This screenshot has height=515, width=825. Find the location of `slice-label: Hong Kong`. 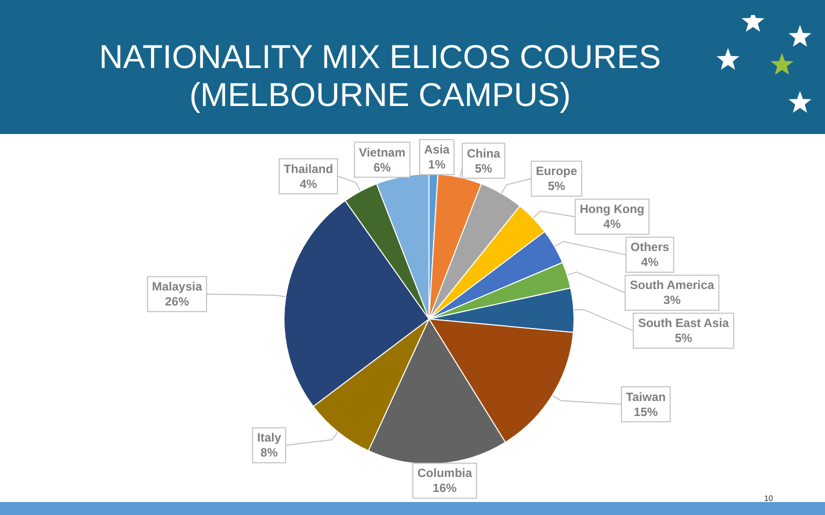

slice-label: Hong Kong is located at coordinates (612, 209).